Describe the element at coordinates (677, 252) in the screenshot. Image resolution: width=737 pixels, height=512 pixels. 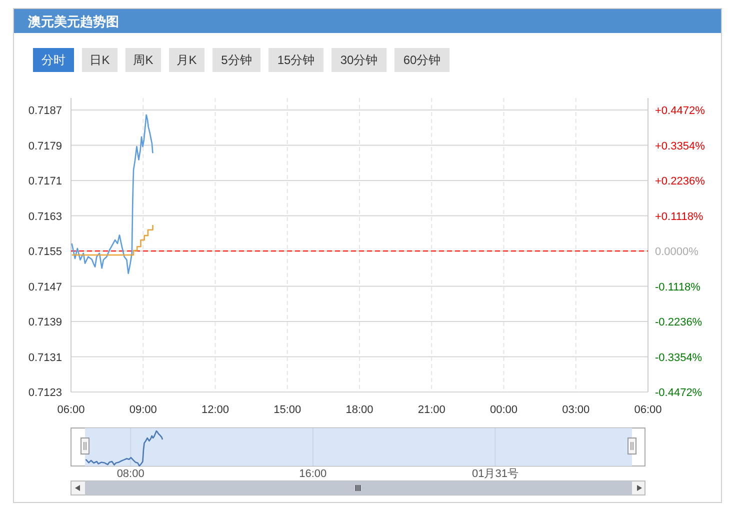
I see `y2-tick-label: 0.0000%` at that location.